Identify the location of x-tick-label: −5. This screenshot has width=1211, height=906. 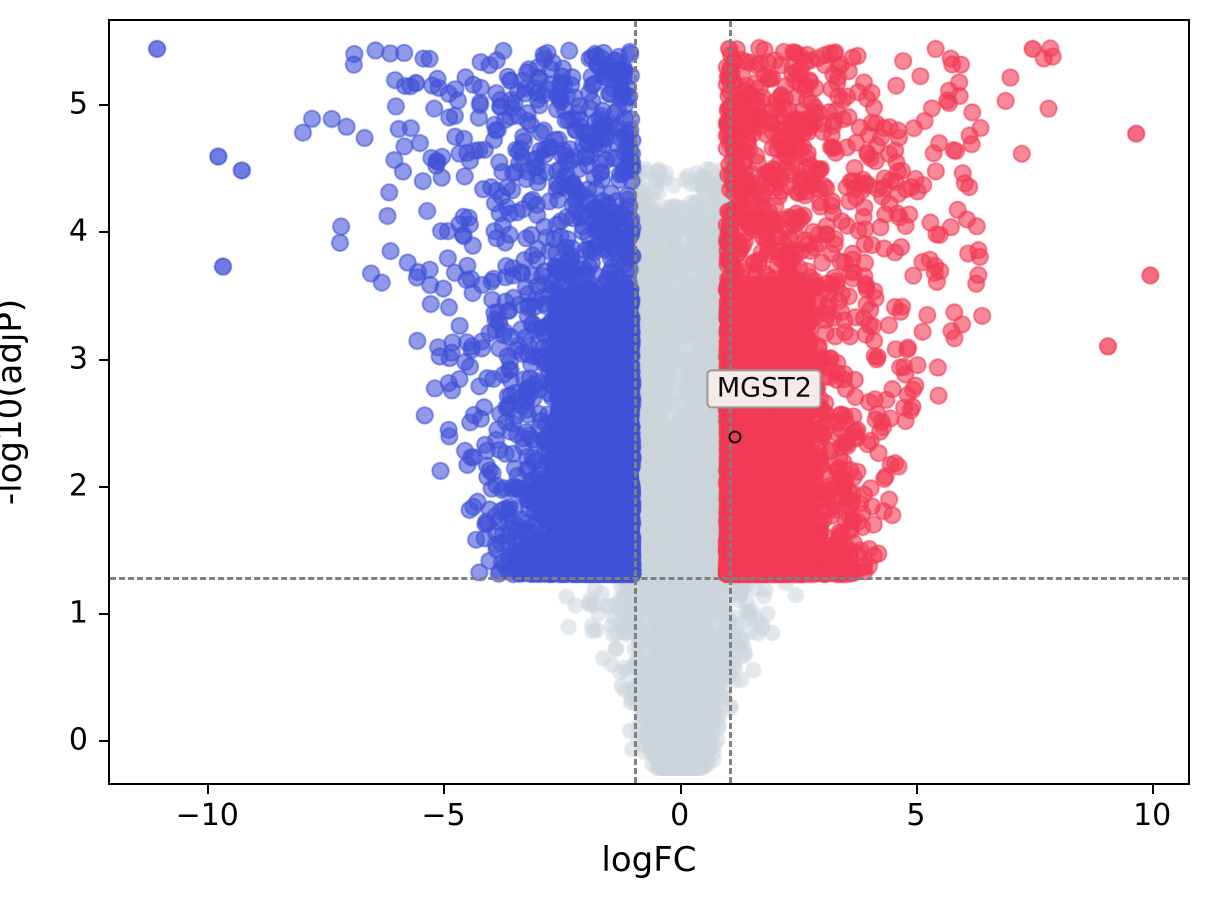
(443, 815).